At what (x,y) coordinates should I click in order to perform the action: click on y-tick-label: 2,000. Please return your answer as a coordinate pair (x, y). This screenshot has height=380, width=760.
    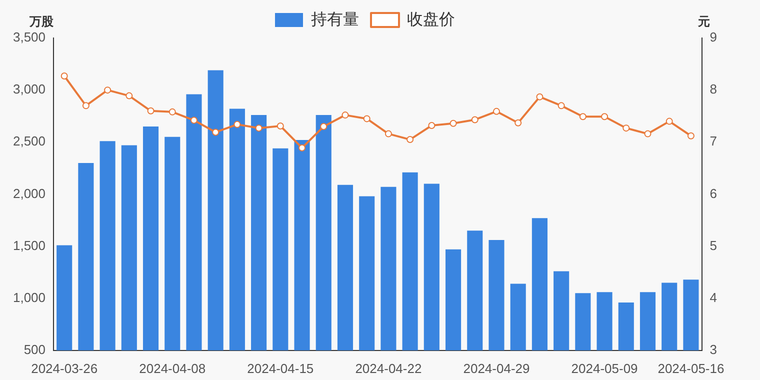
    Looking at the image, I should click on (29, 193).